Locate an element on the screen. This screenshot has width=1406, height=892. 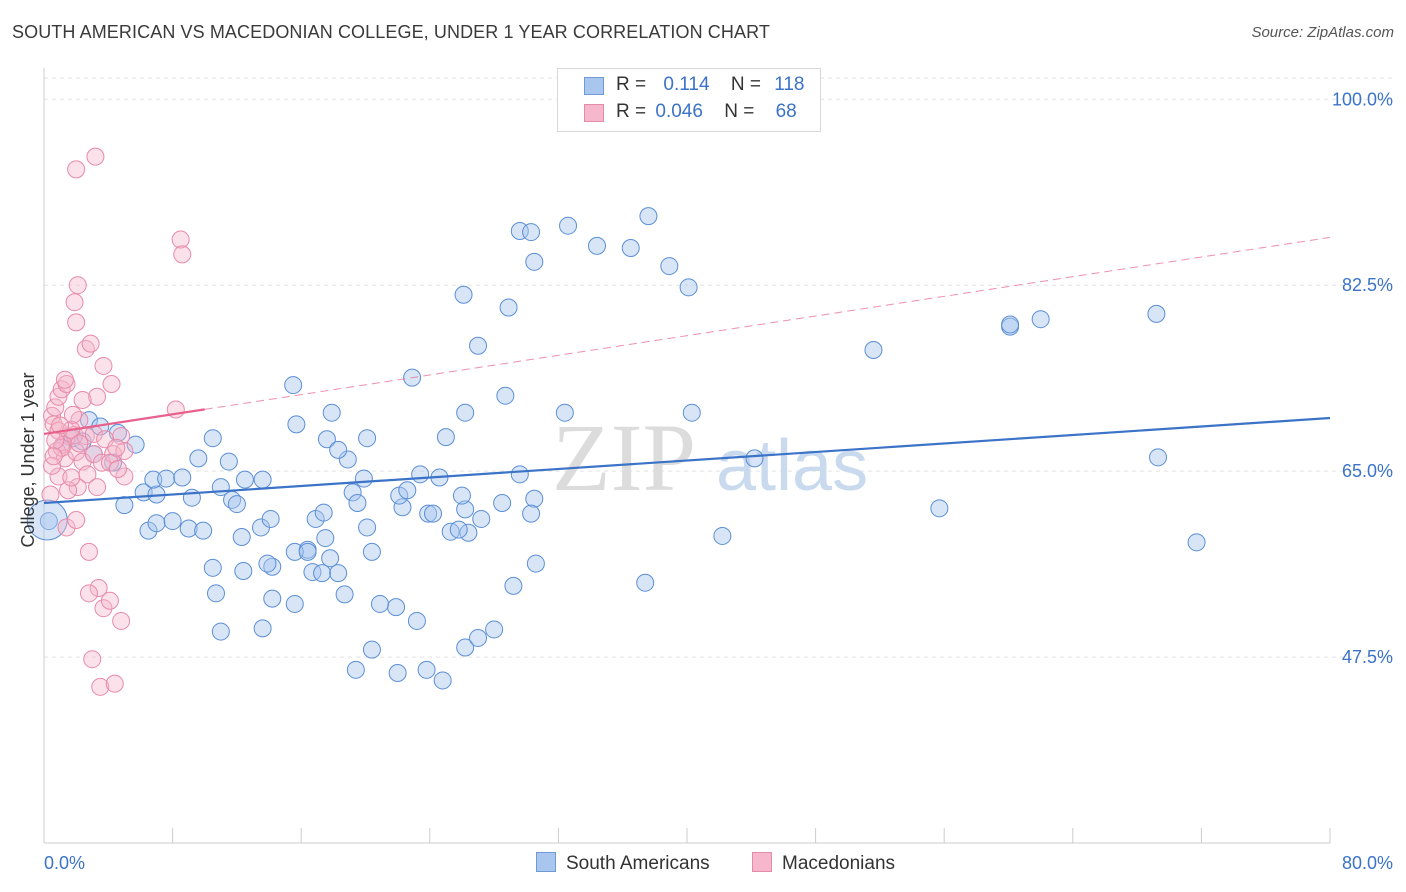
bottom-legend-macedonians: Macedonians is located at coordinates (823, 863).